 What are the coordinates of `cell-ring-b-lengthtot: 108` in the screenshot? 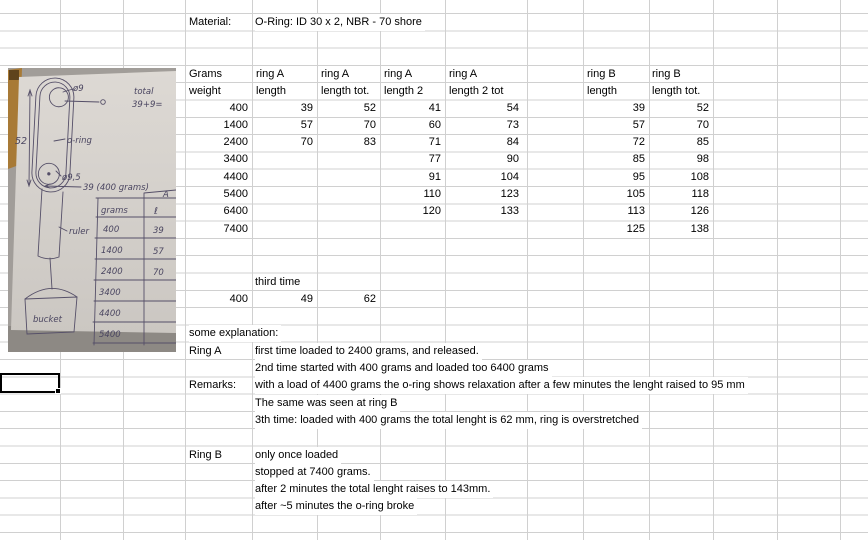 It's located at (699, 176).